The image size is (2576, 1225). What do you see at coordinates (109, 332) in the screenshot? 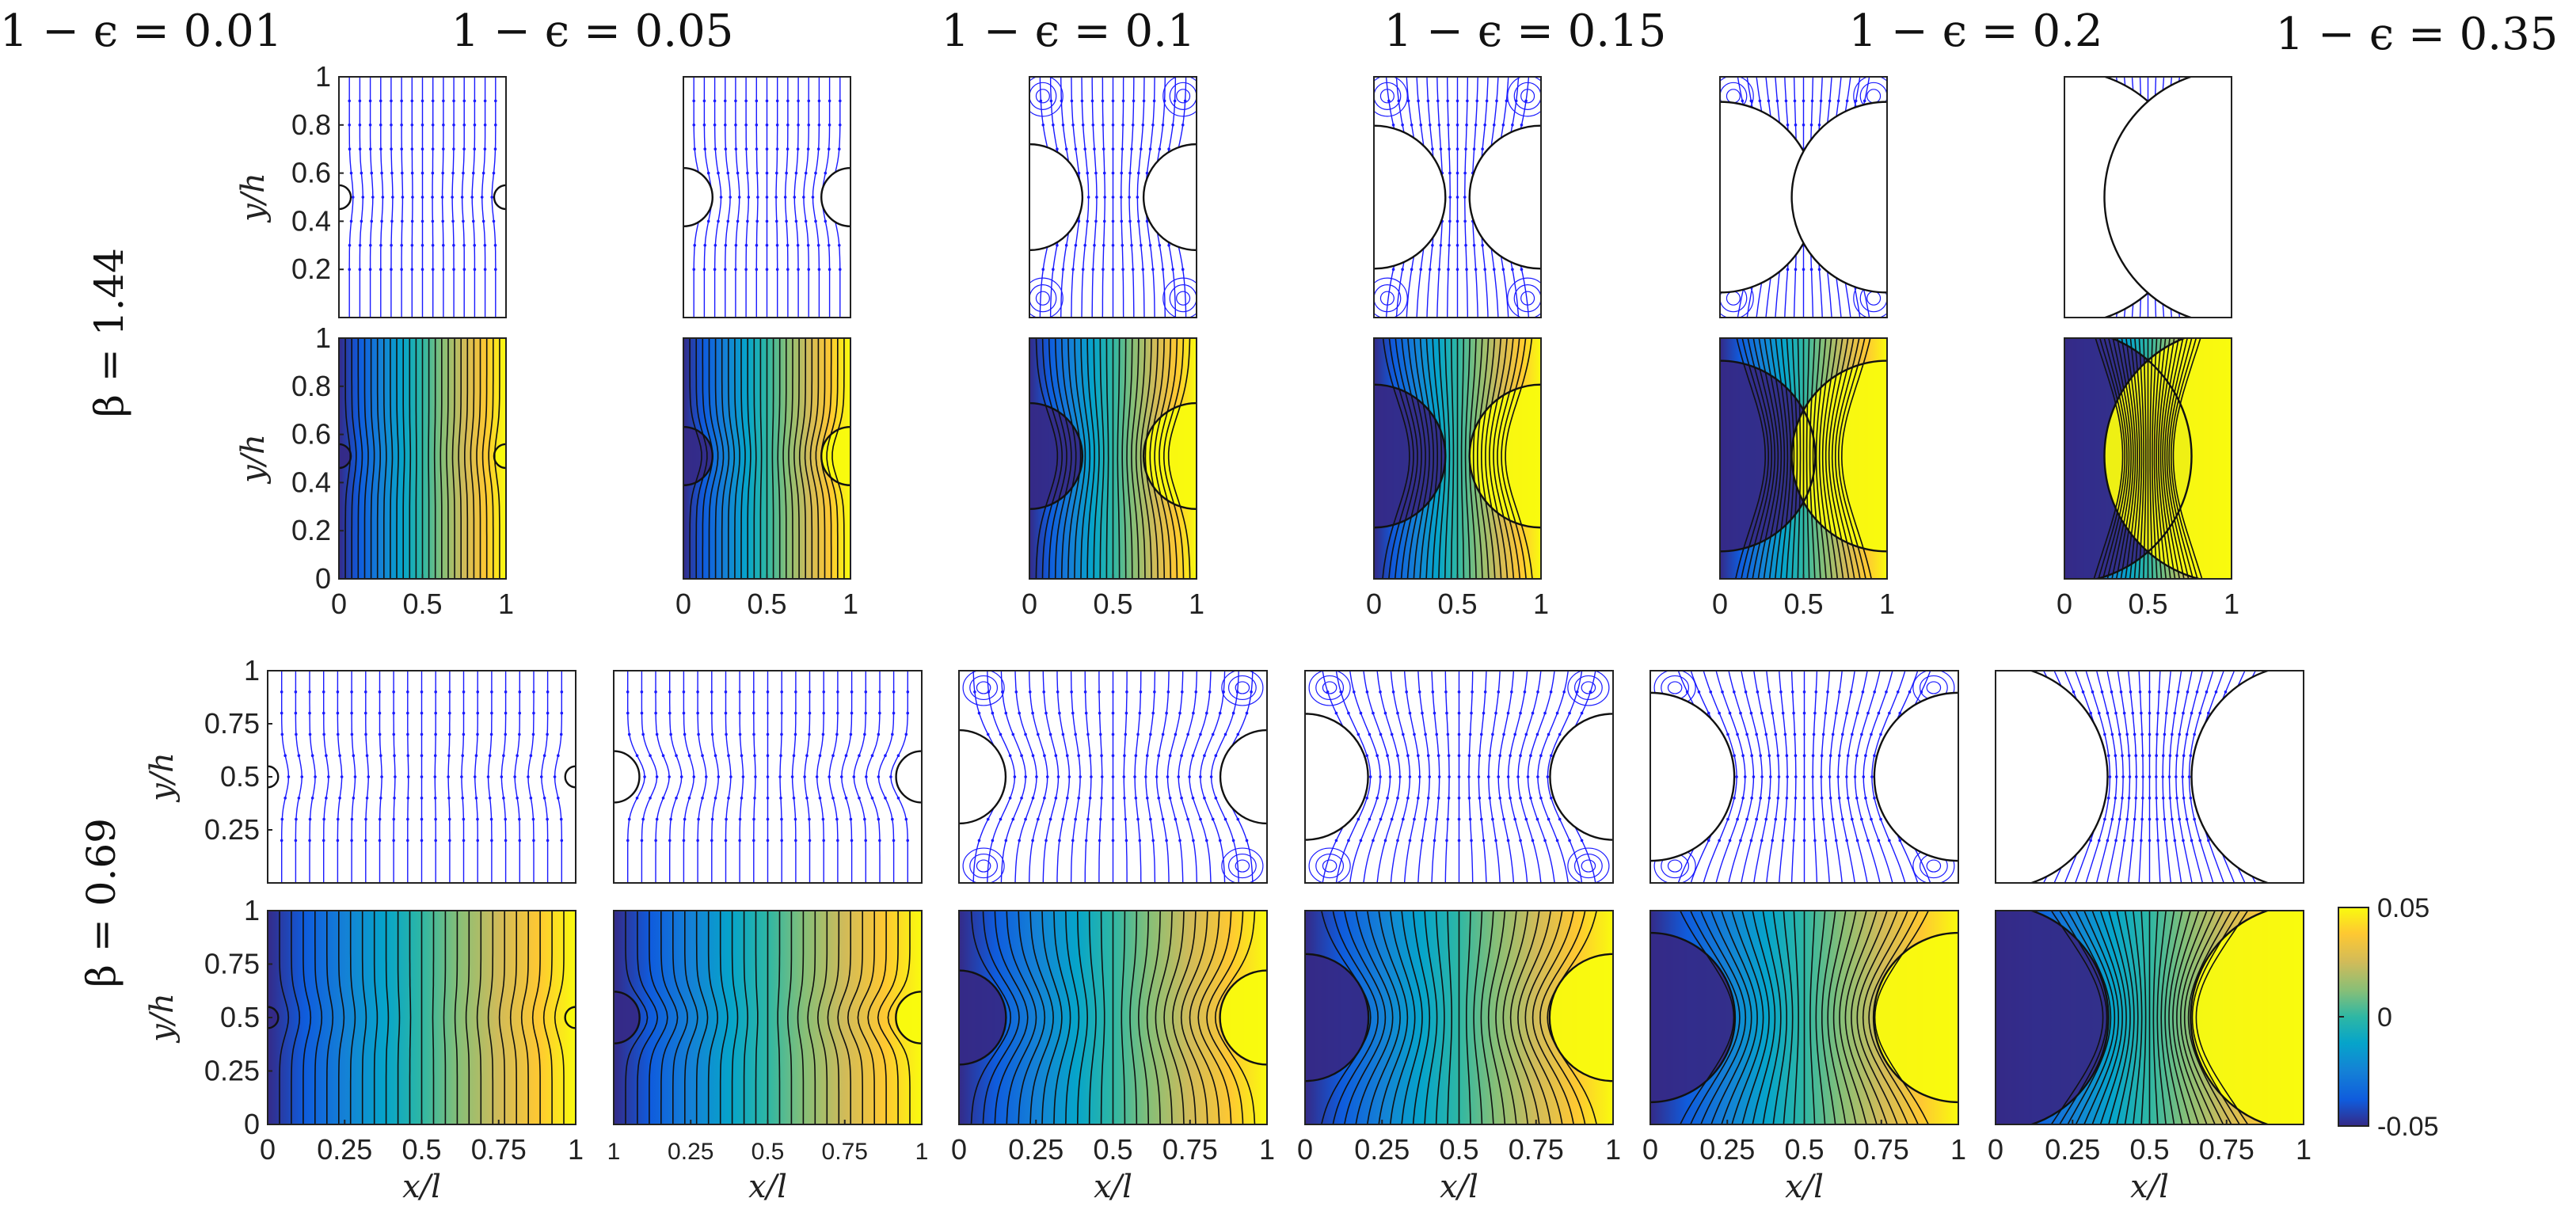
I see `row-label-beta-1-44: β = 1.44` at bounding box center [109, 332].